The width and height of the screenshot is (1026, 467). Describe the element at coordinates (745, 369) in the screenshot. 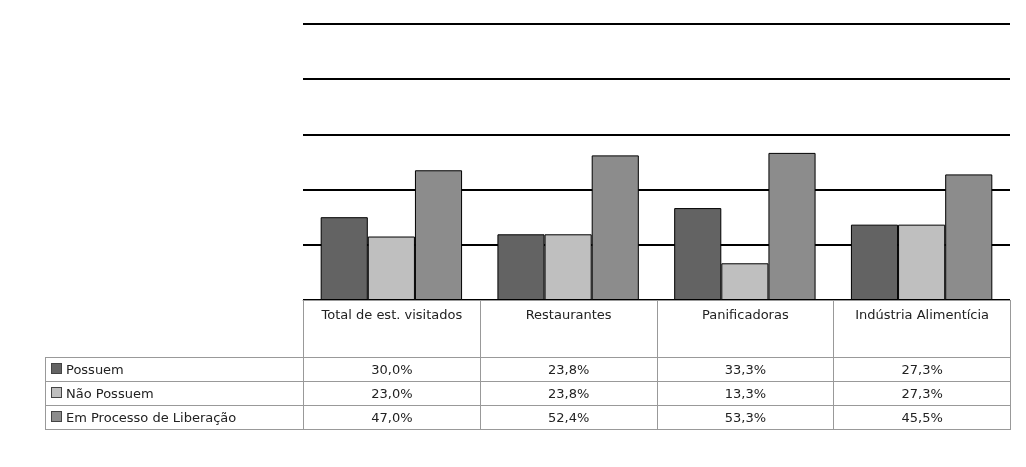

I see `data-label: 33,3%` at that location.